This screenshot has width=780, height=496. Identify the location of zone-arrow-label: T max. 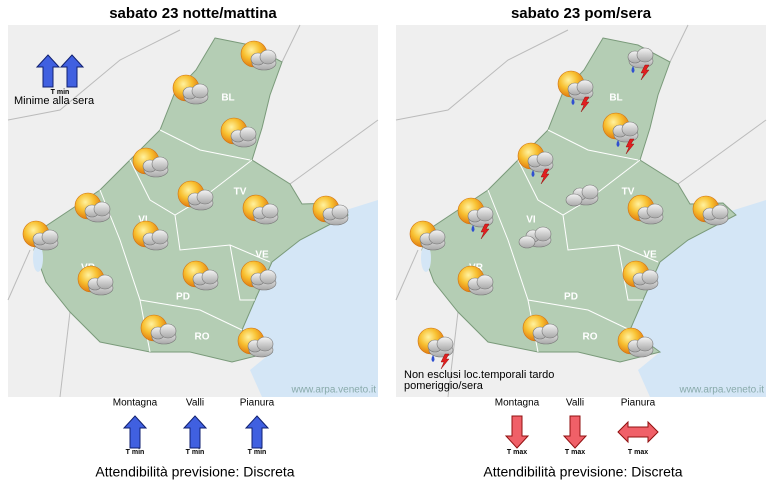
(575, 452).